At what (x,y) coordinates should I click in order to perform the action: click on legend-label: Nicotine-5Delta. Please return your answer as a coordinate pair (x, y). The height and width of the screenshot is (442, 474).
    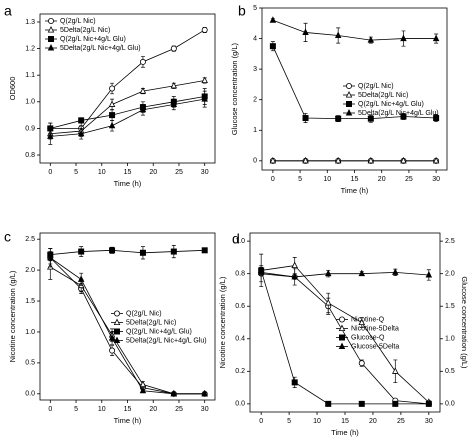
    Looking at the image, I should click on (375, 328).